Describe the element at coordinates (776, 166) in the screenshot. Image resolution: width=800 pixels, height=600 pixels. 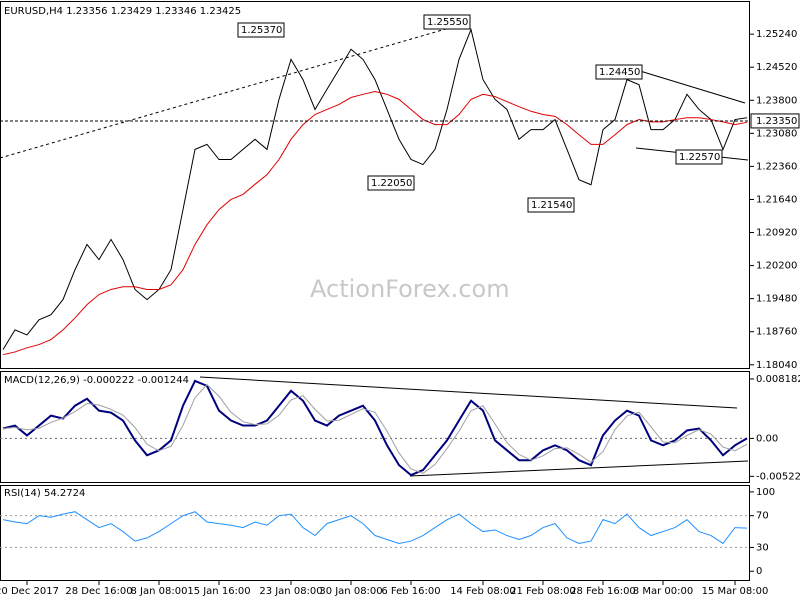
I see `y-tick-label: 1.22360` at that location.